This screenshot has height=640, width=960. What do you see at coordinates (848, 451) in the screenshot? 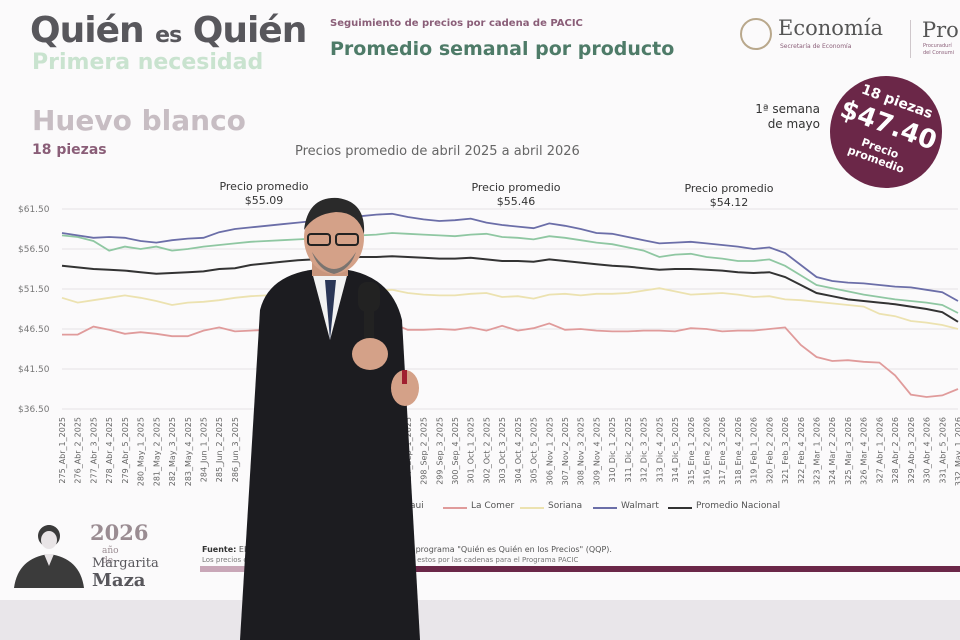
I see `x-tick-label: 325_Mar_3_2026` at bounding box center [848, 451].